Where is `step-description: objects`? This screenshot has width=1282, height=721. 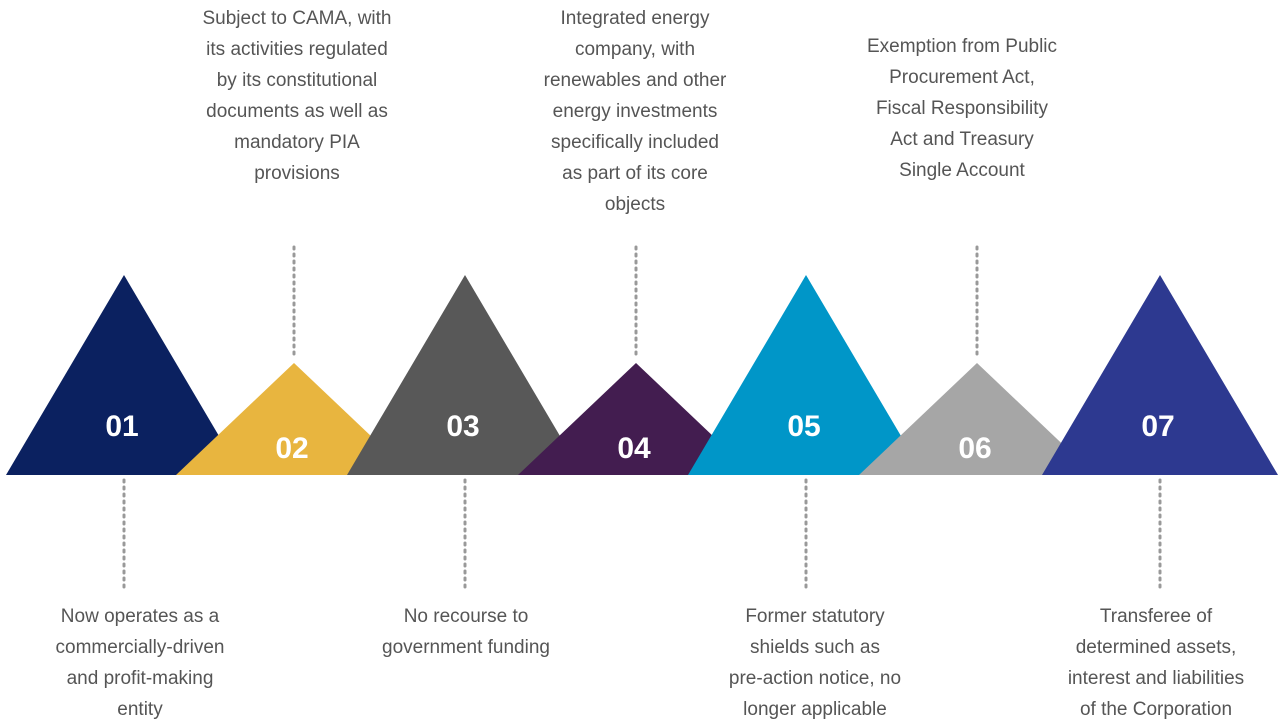
step-description: objects is located at coordinates (635, 204).